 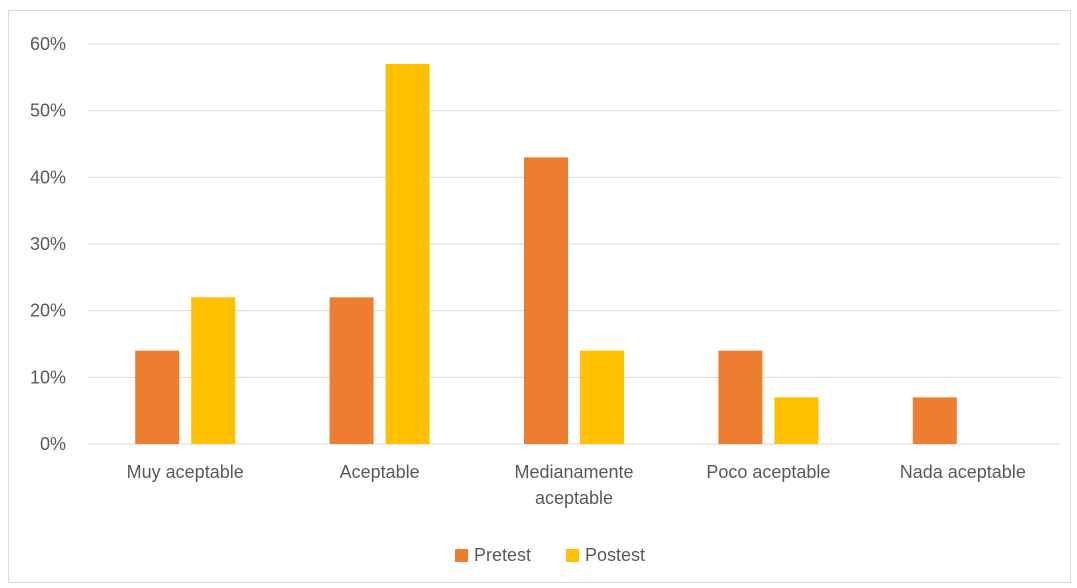 I want to click on y-tick-label: 0%, so click(x=53, y=444).